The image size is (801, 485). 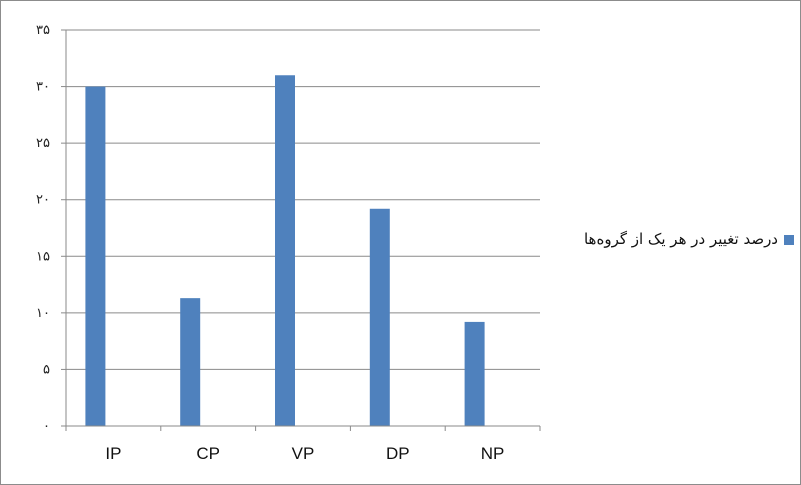 I want to click on bar-CP, so click(x=190, y=362).